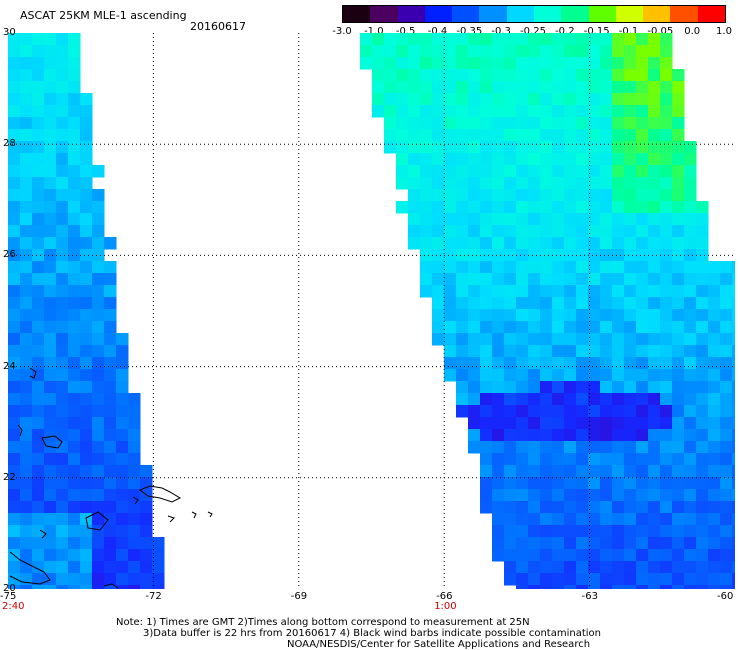 Image resolution: width=740 pixels, height=650 pixels. I want to click on colorbar-tick-label: -0.5, so click(405, 31).